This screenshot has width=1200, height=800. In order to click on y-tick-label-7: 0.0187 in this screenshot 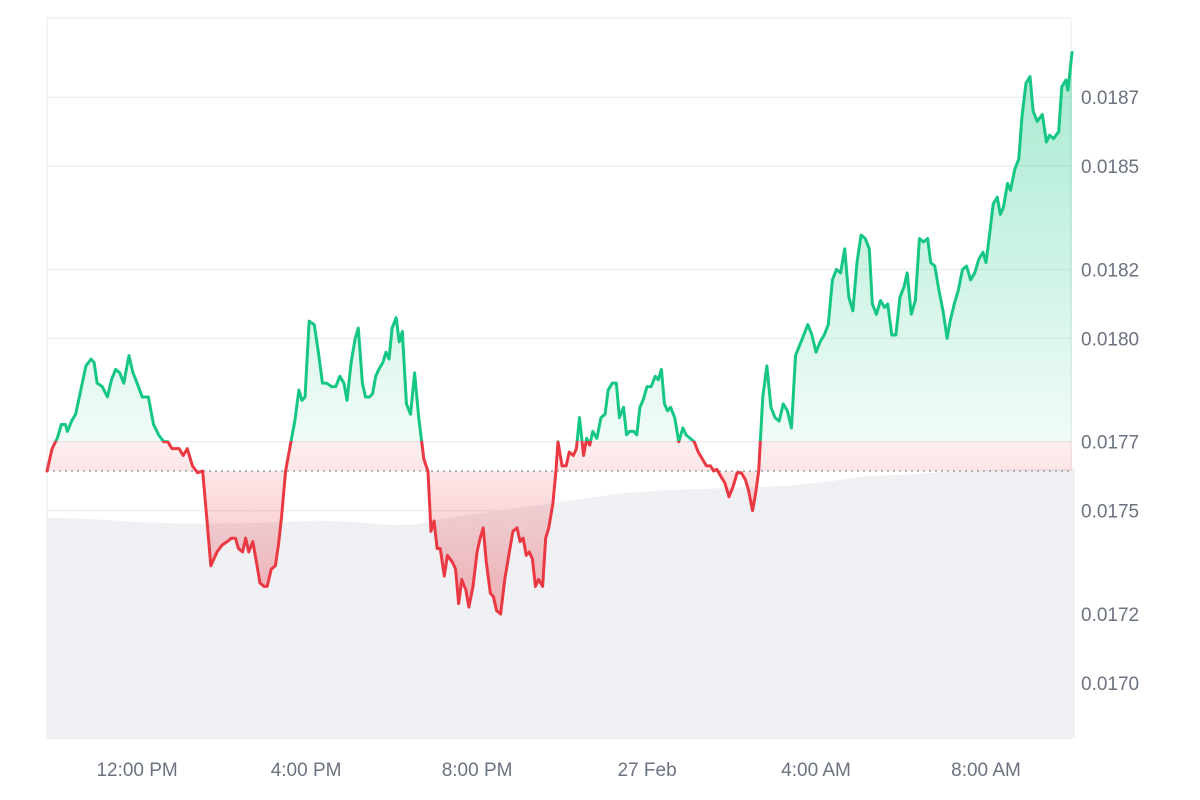, I will do `click(1110, 98)`.